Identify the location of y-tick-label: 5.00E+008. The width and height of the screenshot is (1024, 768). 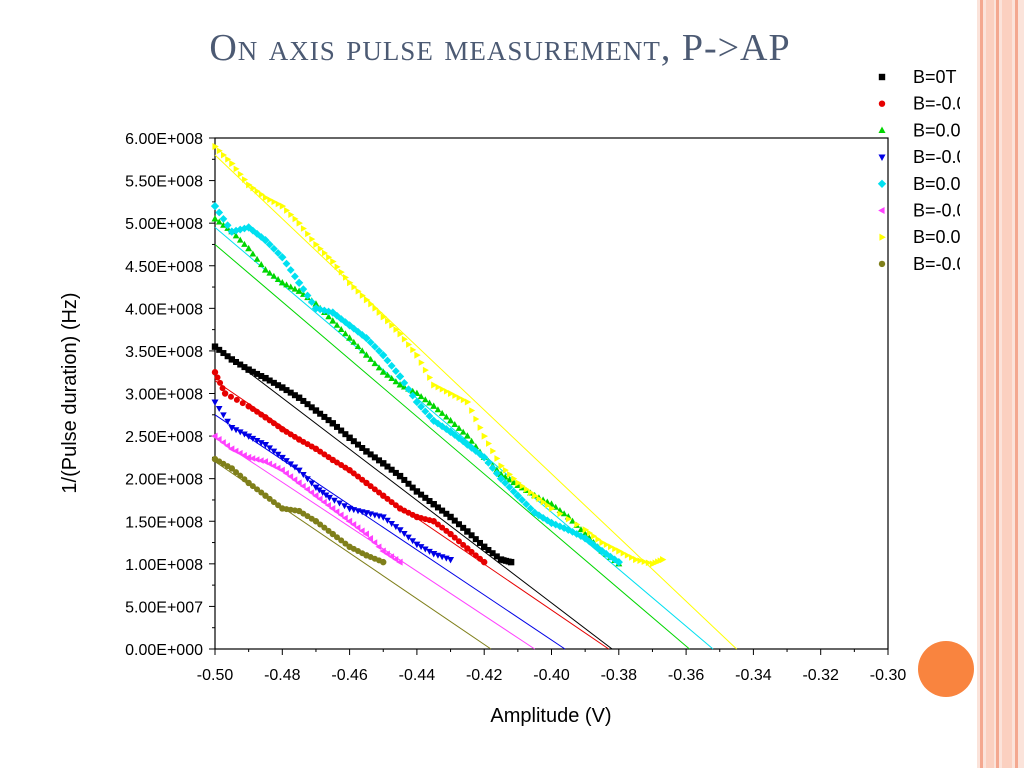
(164, 224).